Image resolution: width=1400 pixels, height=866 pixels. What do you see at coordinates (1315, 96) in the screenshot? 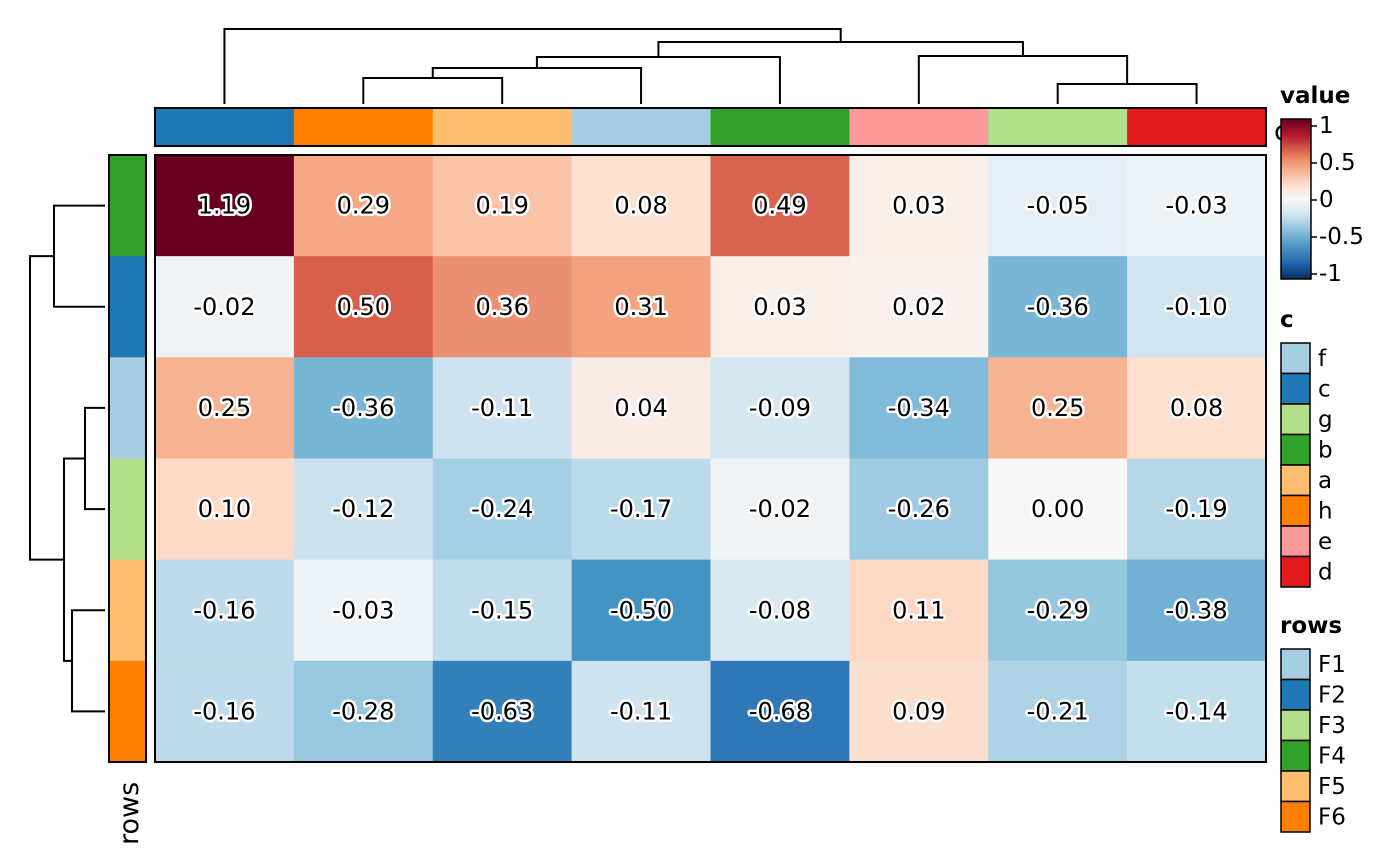
I see `value-legend-title: value` at bounding box center [1315, 96].